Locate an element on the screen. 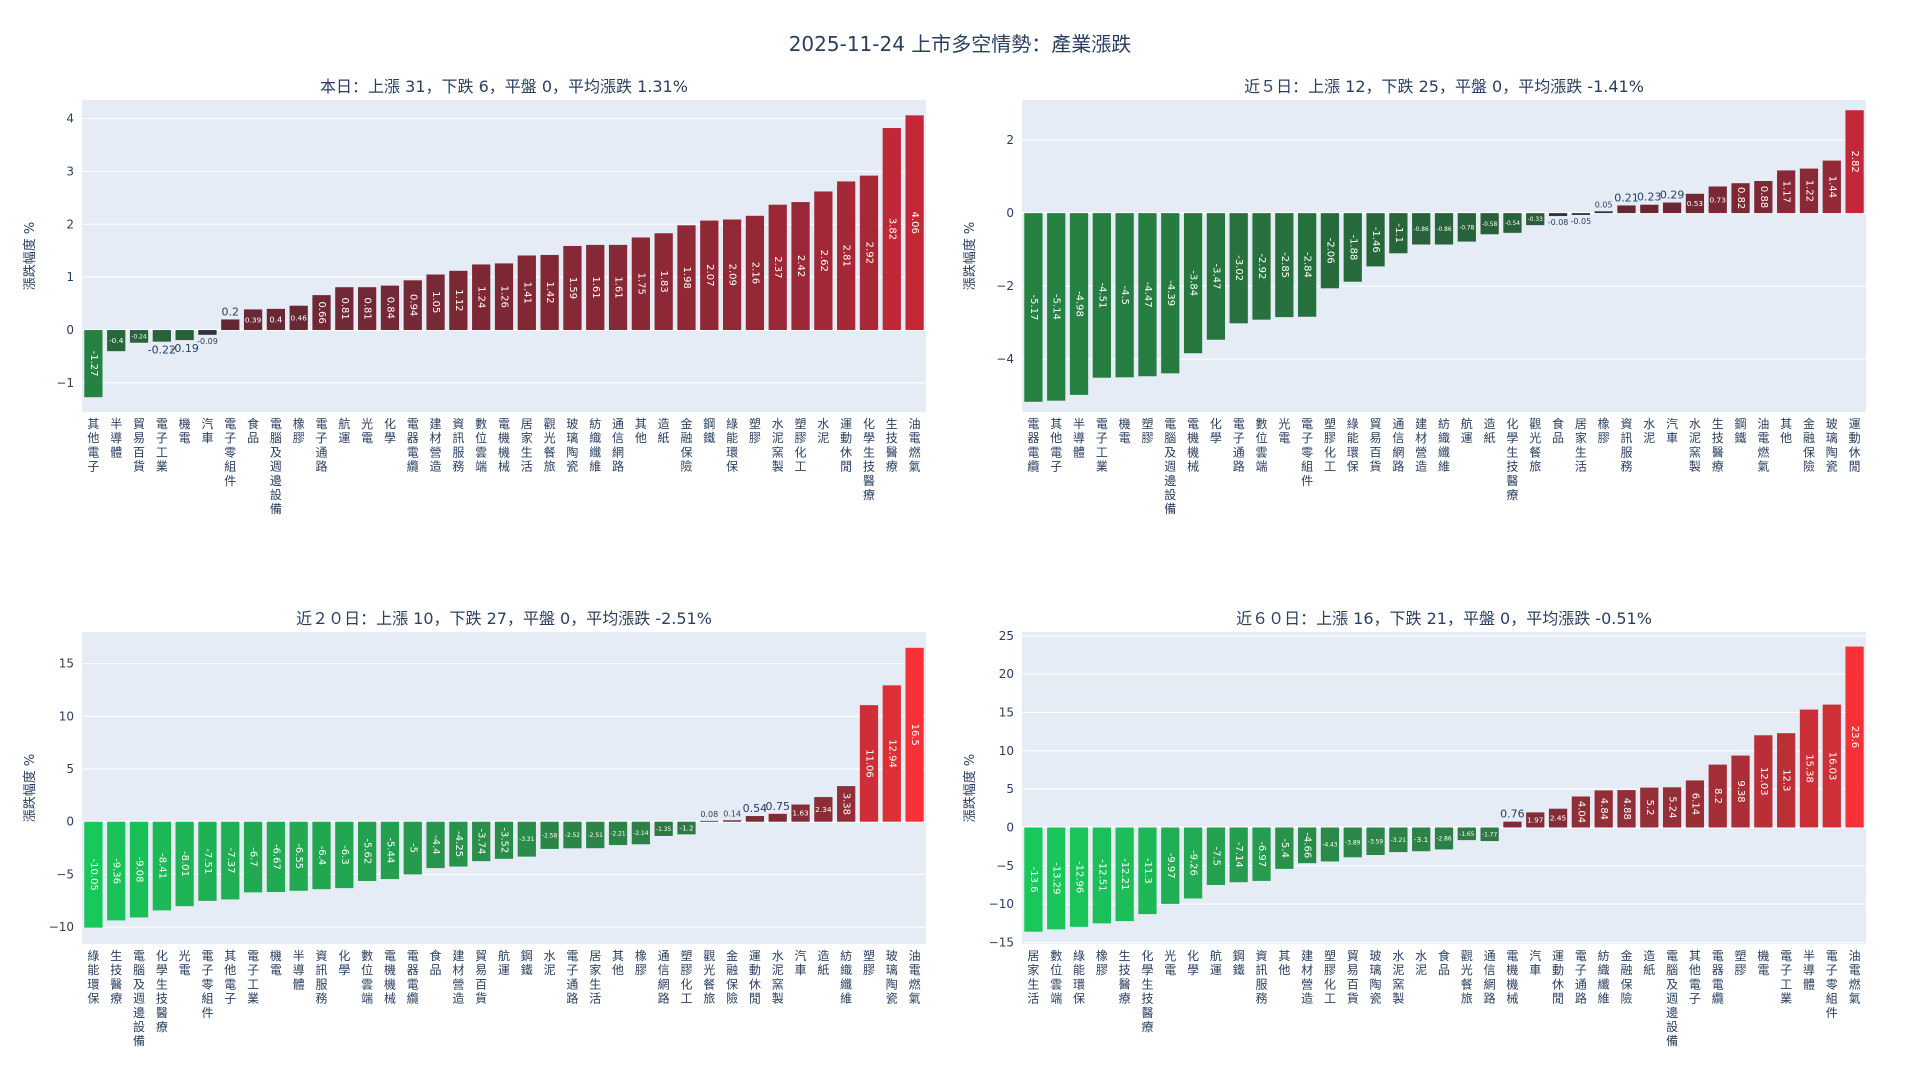  bar-value-label: 0.94 is located at coordinates (412, 305).